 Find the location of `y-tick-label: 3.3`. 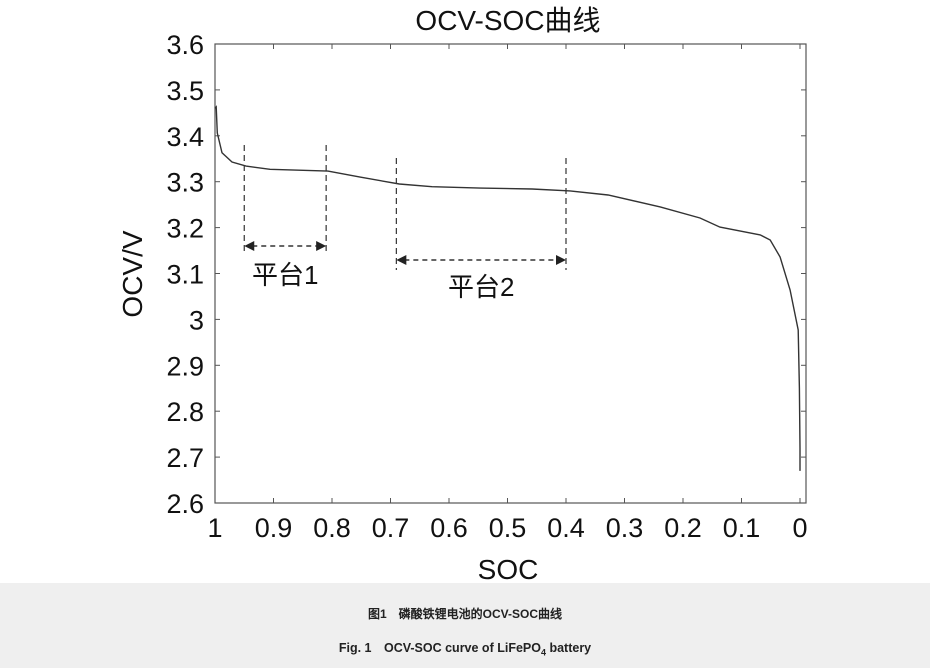

y-tick-label: 3.3 is located at coordinates (185, 183).